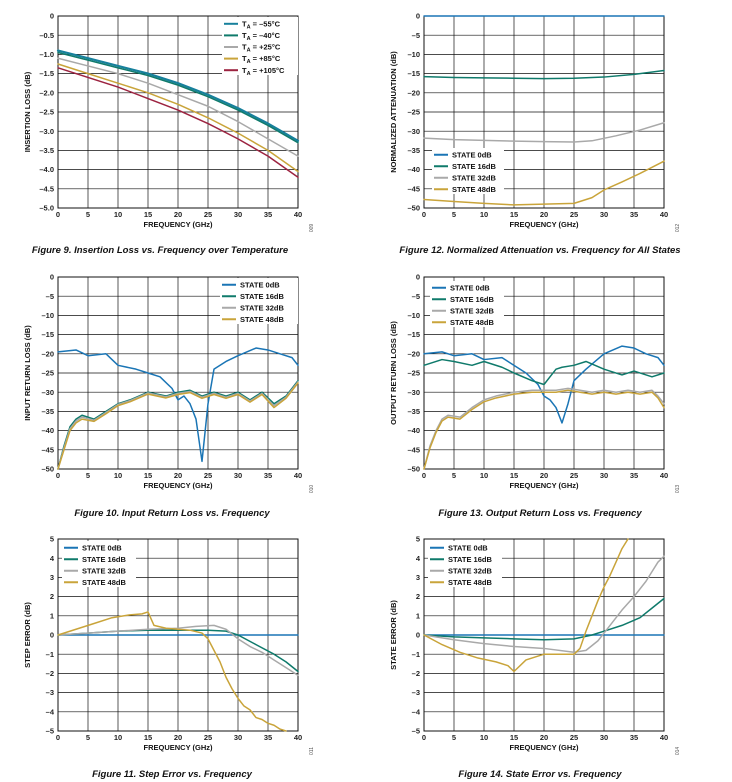 Image resolution: width=732 pixels, height=782 pixels. What do you see at coordinates (393, 635) in the screenshot?
I see `y-axis-label: STATE ERROR (dB)` at bounding box center [393, 635].